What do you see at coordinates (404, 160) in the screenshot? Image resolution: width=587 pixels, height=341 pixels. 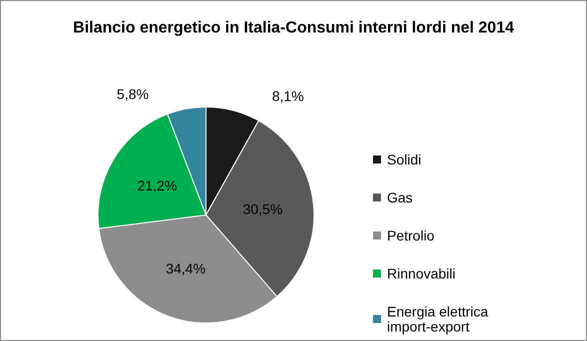 I see `legend-label: Solidi` at bounding box center [404, 160].